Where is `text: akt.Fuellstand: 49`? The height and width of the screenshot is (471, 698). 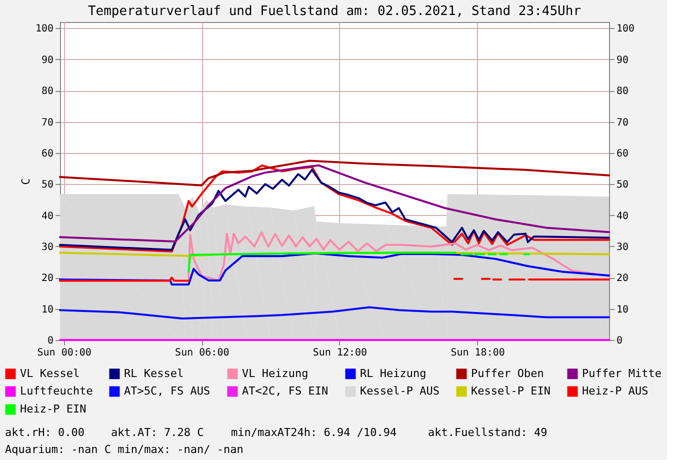 text: akt.Fuellstand: 49 is located at coordinates (488, 432).